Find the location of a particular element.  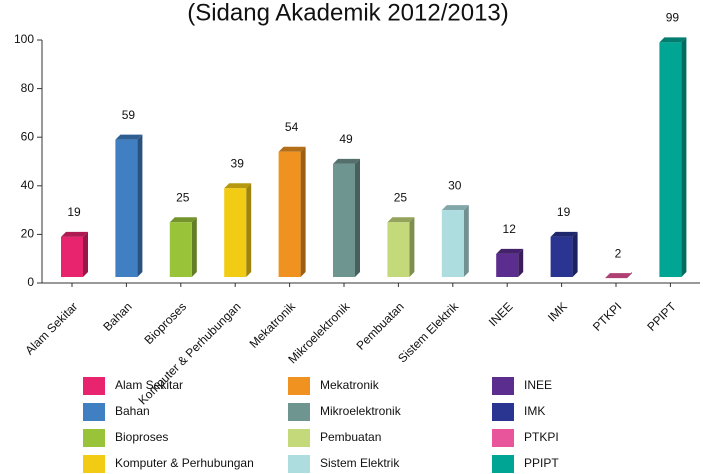

value-label: 59 is located at coordinates (129, 115).